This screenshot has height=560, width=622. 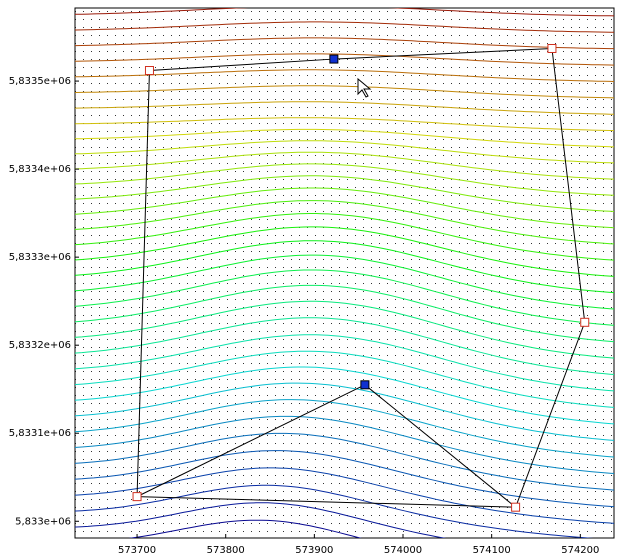 What do you see at coordinates (40, 433) in the screenshot?
I see `y-tick-label: 5,8331e+06` at bounding box center [40, 433].